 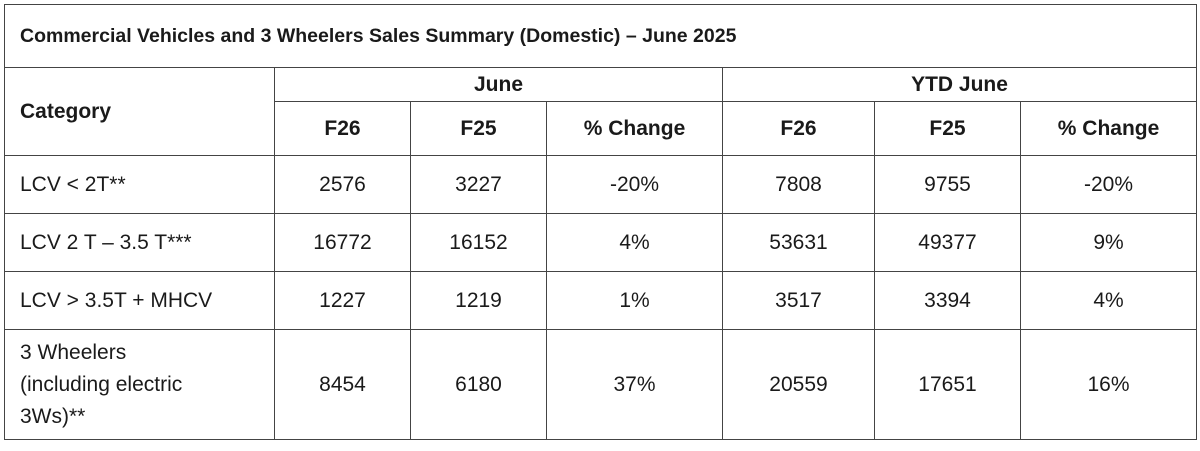 What do you see at coordinates (53, 416) in the screenshot?
I see `row-category-line: 3Ws)**` at bounding box center [53, 416].